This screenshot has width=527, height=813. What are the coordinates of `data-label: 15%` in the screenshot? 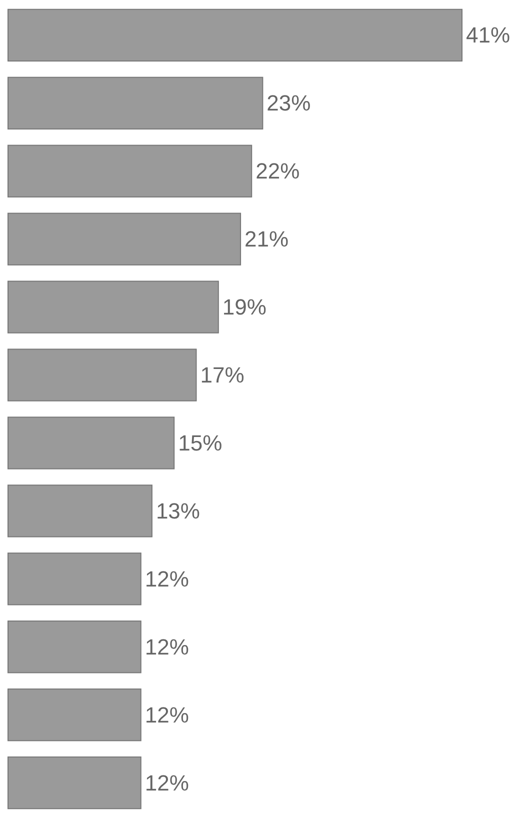 It's located at (200, 443).